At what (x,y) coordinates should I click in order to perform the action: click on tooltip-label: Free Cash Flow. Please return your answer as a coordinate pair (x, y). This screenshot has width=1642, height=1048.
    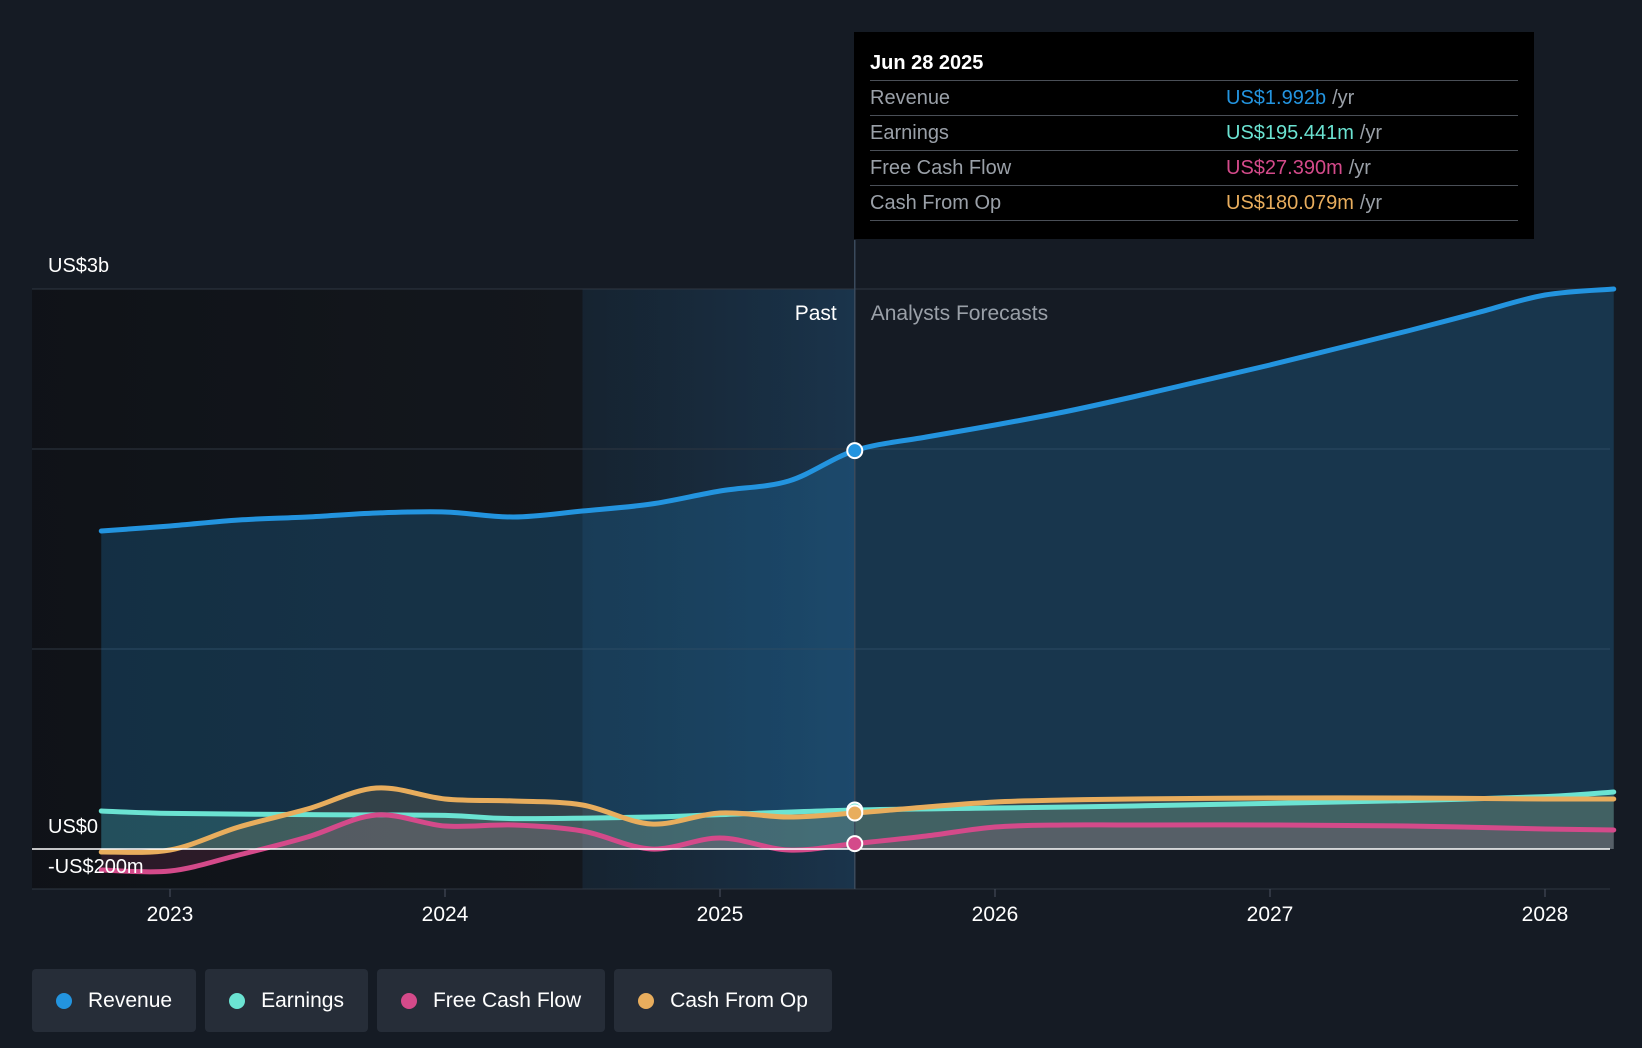
    Looking at the image, I should click on (941, 168).